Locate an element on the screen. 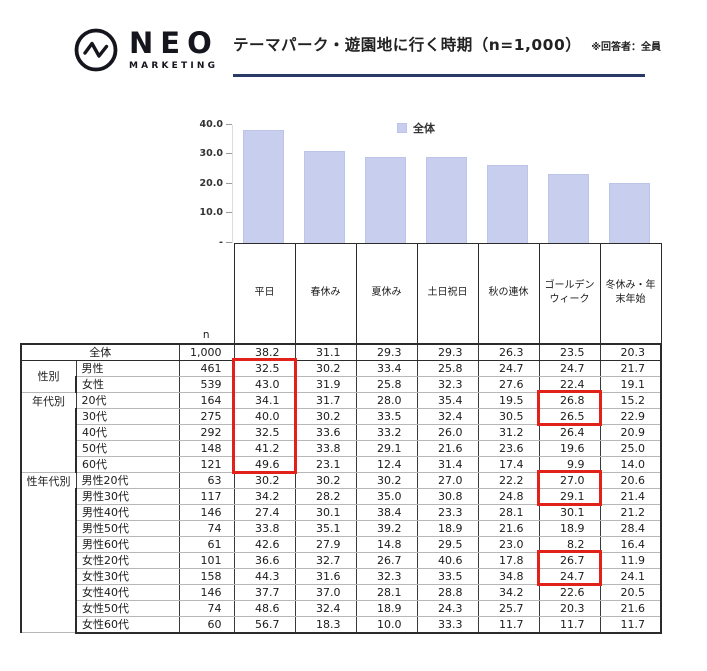 This screenshot has height=671, width=707. row-label: 60代 is located at coordinates (127, 464).